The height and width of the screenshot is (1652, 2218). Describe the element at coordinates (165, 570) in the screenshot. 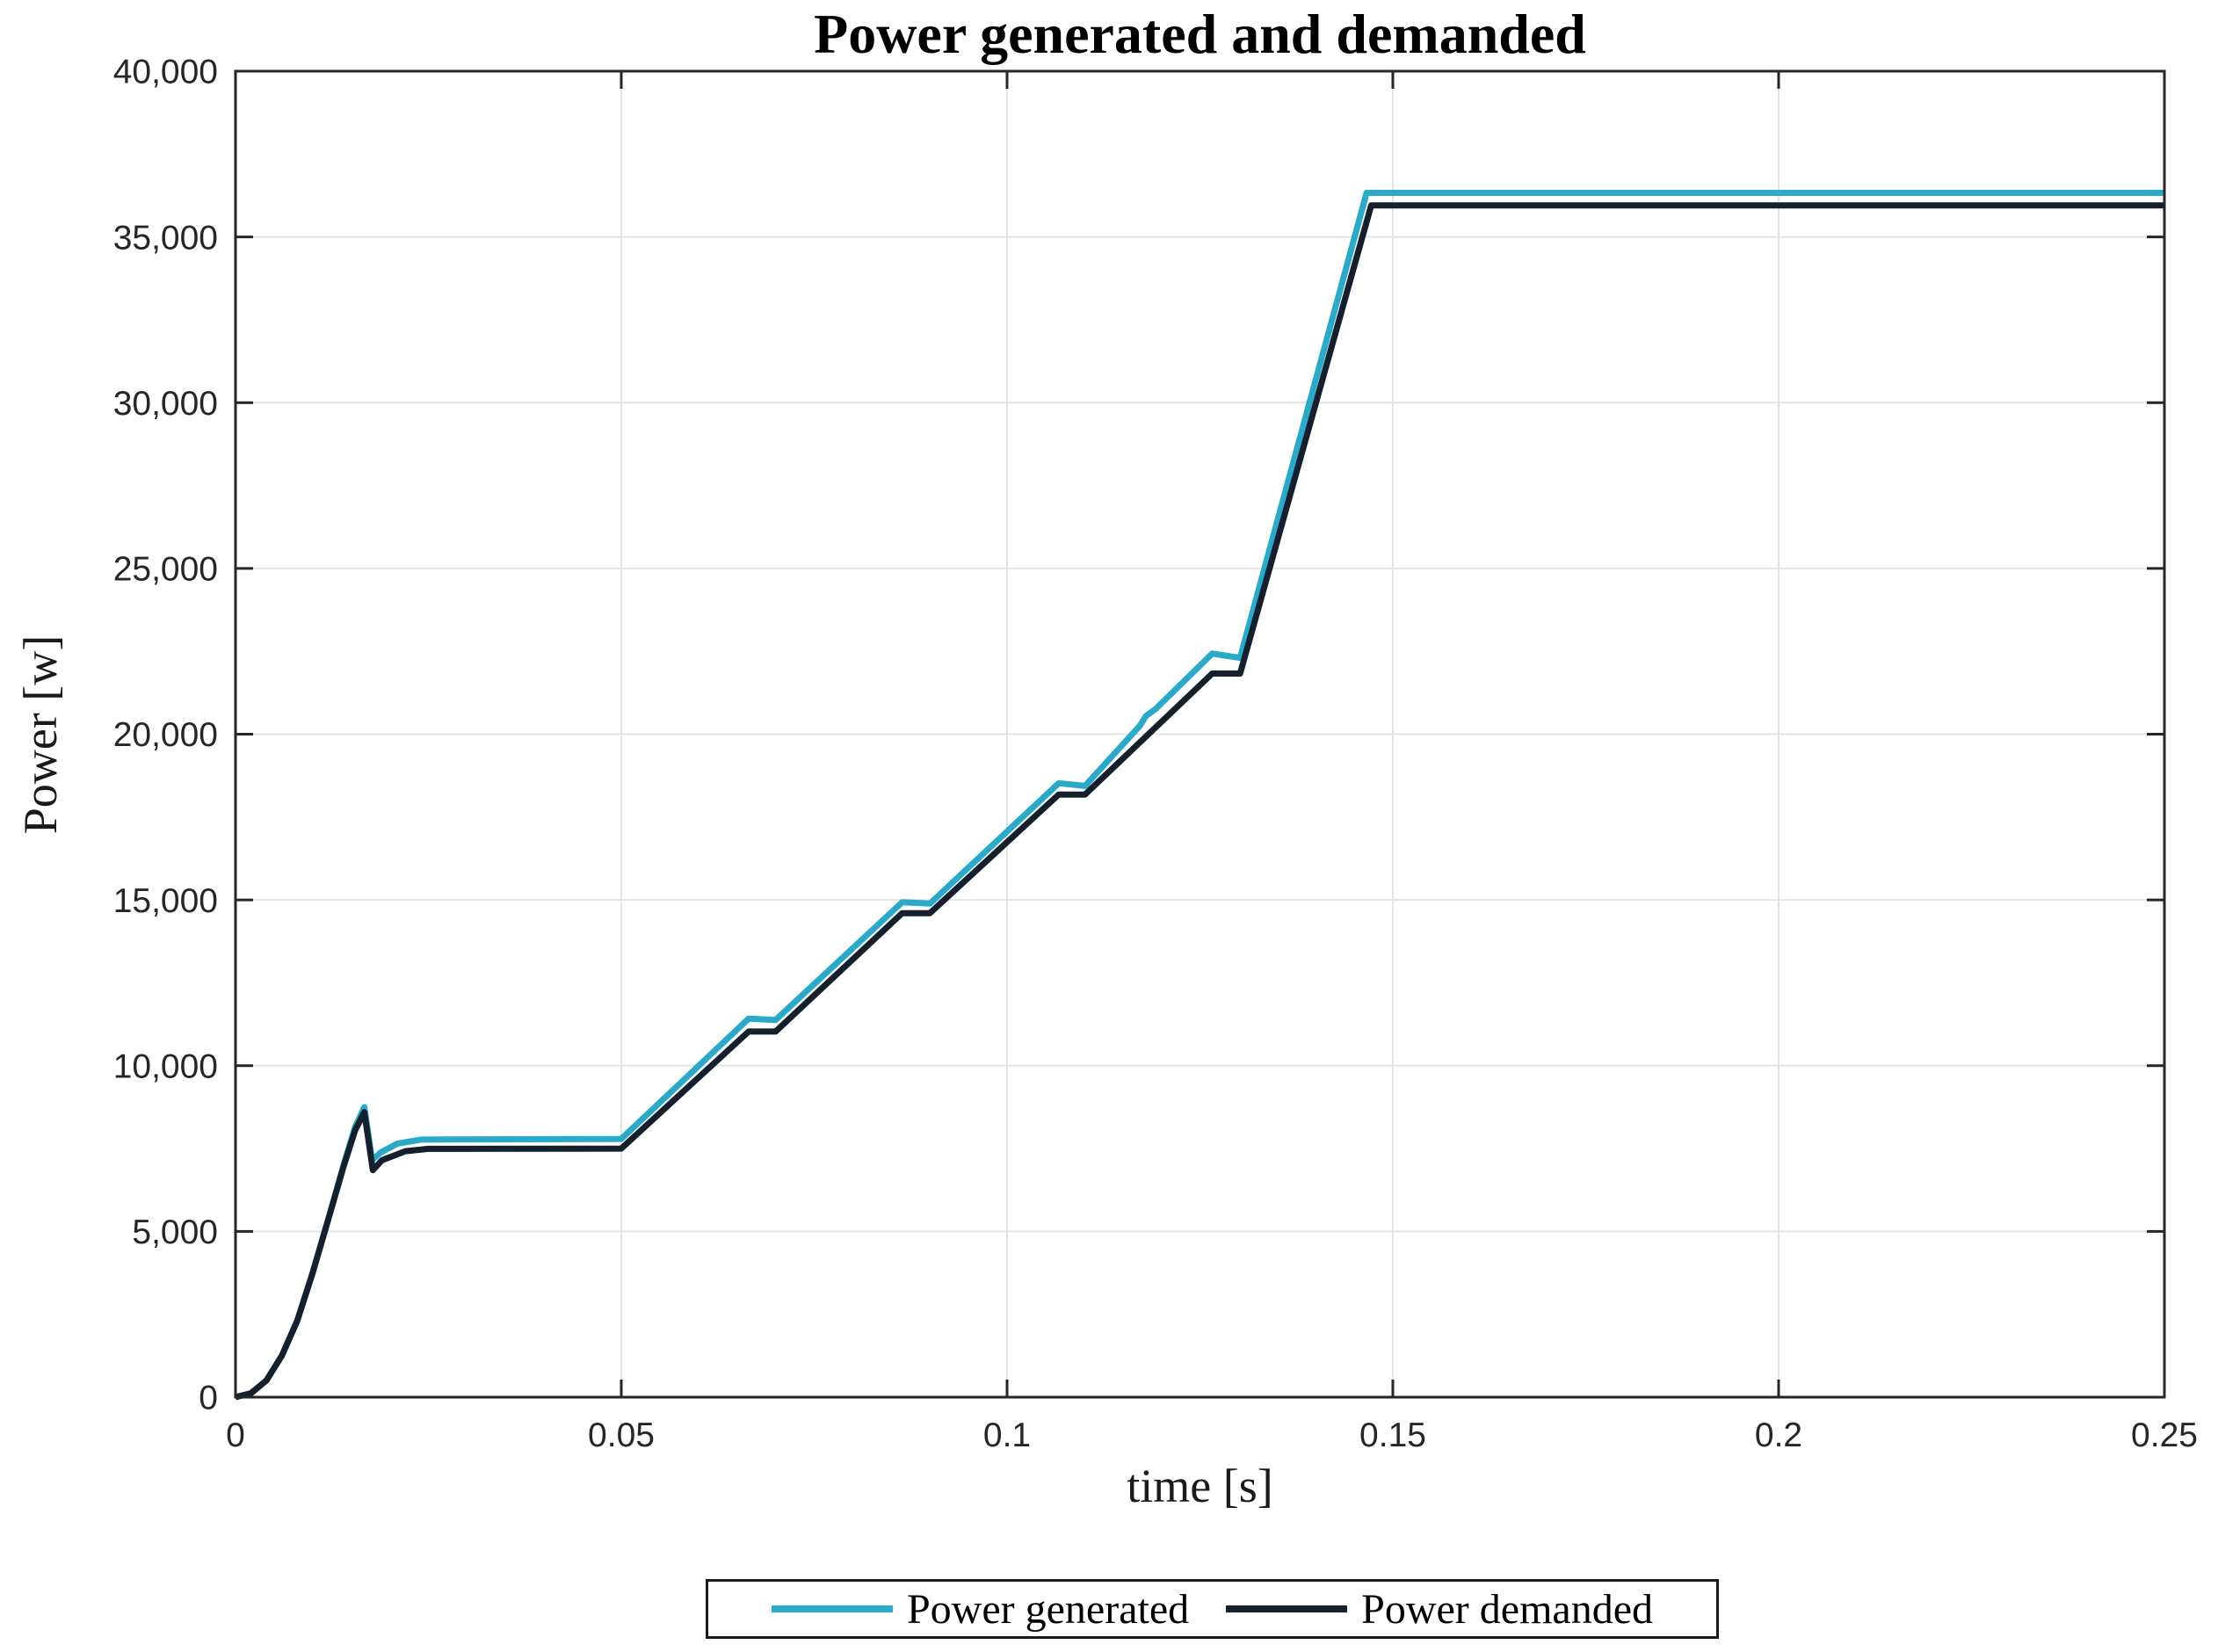

I see `y-tick-label: 25,000` at that location.